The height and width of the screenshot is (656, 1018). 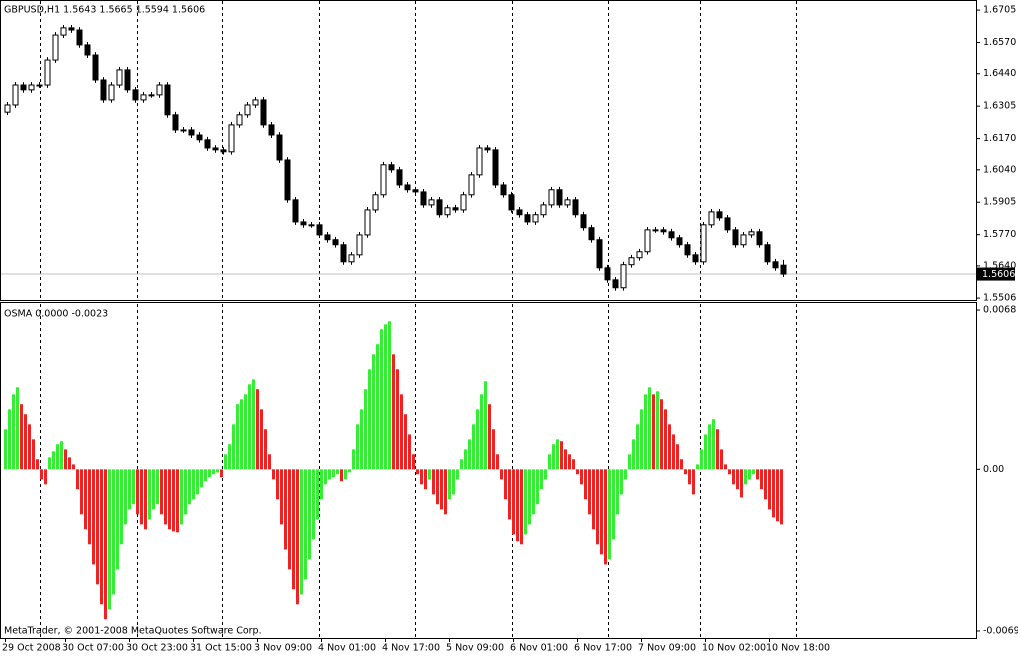 I want to click on y-tick-label: 0.00, so click(x=993, y=469).